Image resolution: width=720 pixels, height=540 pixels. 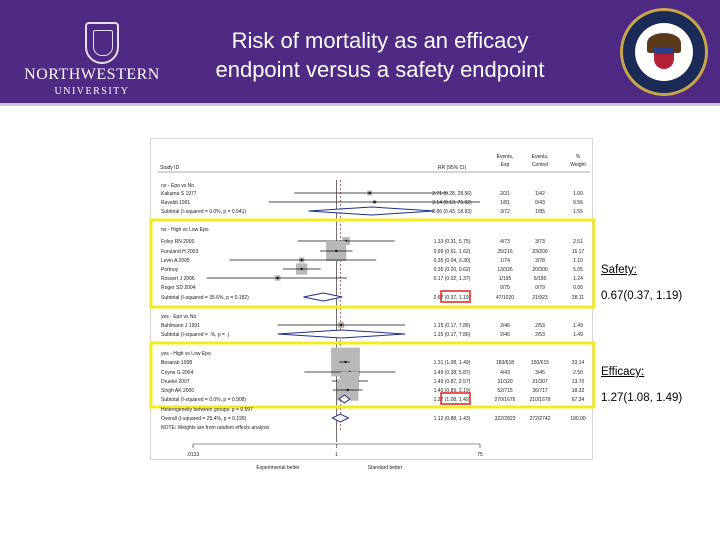 I want to click on row-3-events-ctl: 0/43, so click(x=540, y=203).